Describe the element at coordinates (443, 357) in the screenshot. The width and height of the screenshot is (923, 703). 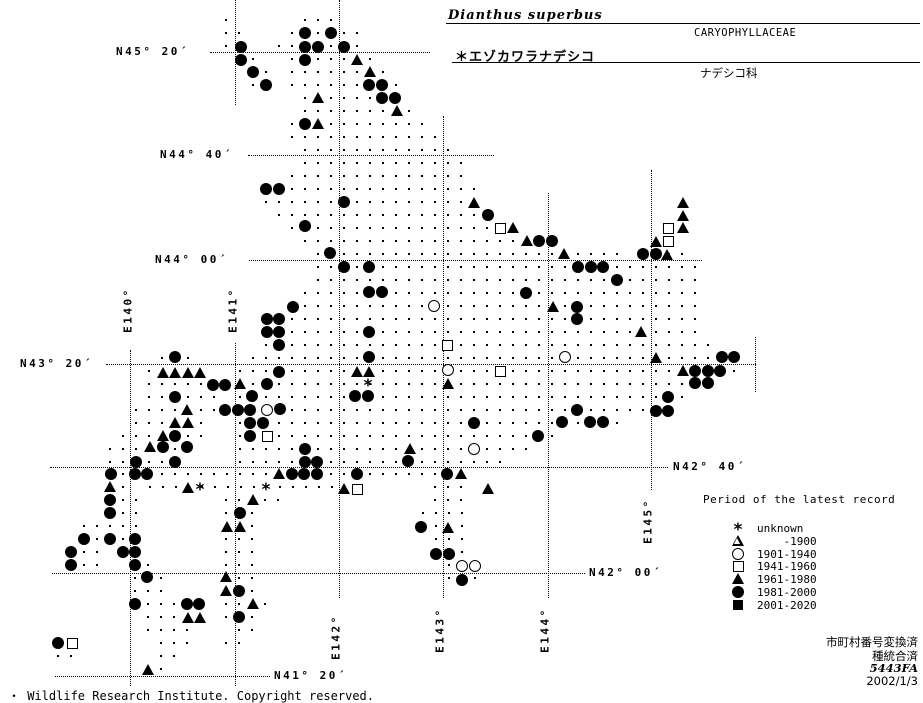
I see `longitude-gridline` at that location.